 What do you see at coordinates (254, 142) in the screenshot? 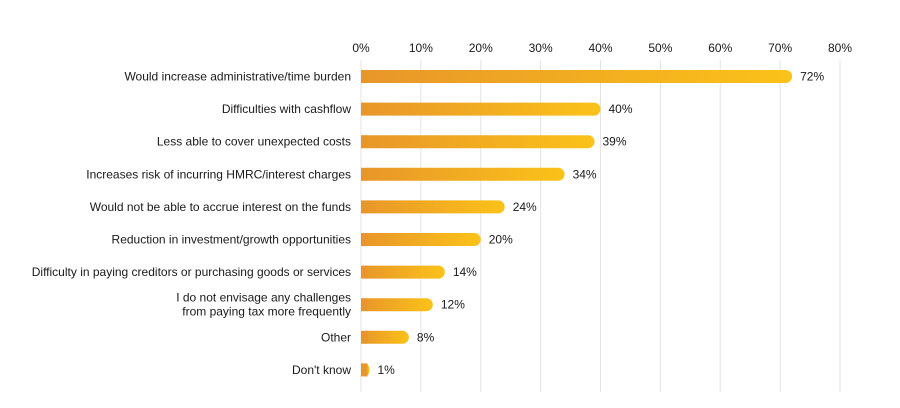
I see `category-label: Less able to cover unexpected costs` at bounding box center [254, 142].